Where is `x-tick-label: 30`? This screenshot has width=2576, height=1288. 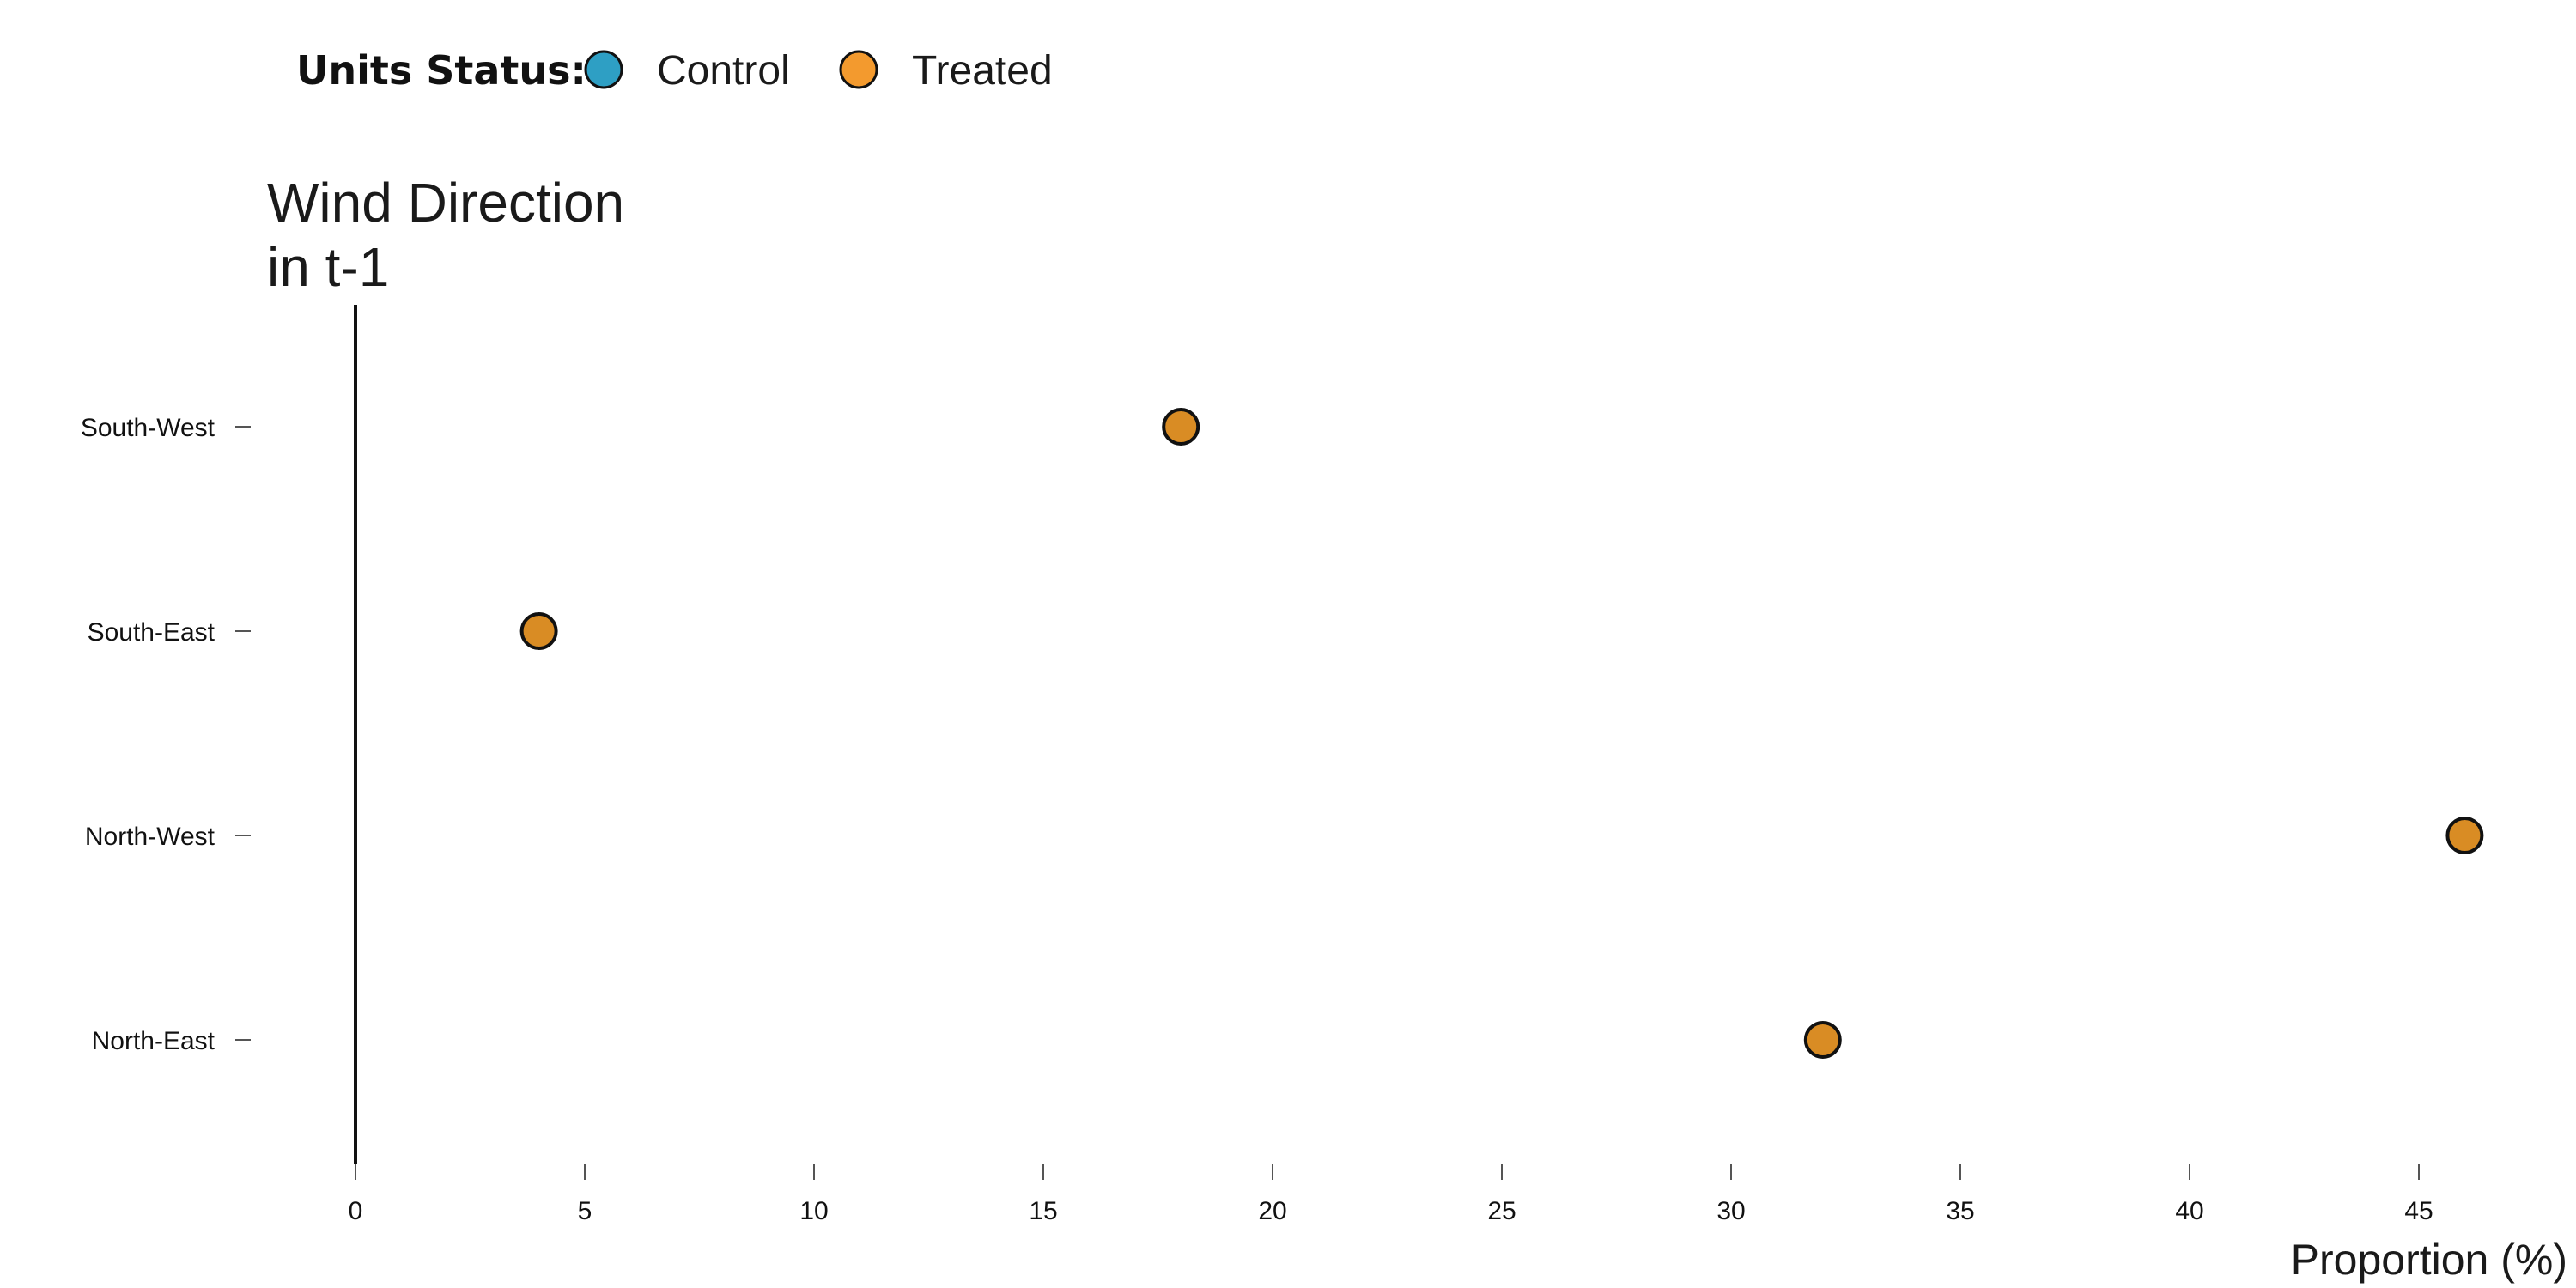
x-tick-label: 30 is located at coordinates (1730, 1211).